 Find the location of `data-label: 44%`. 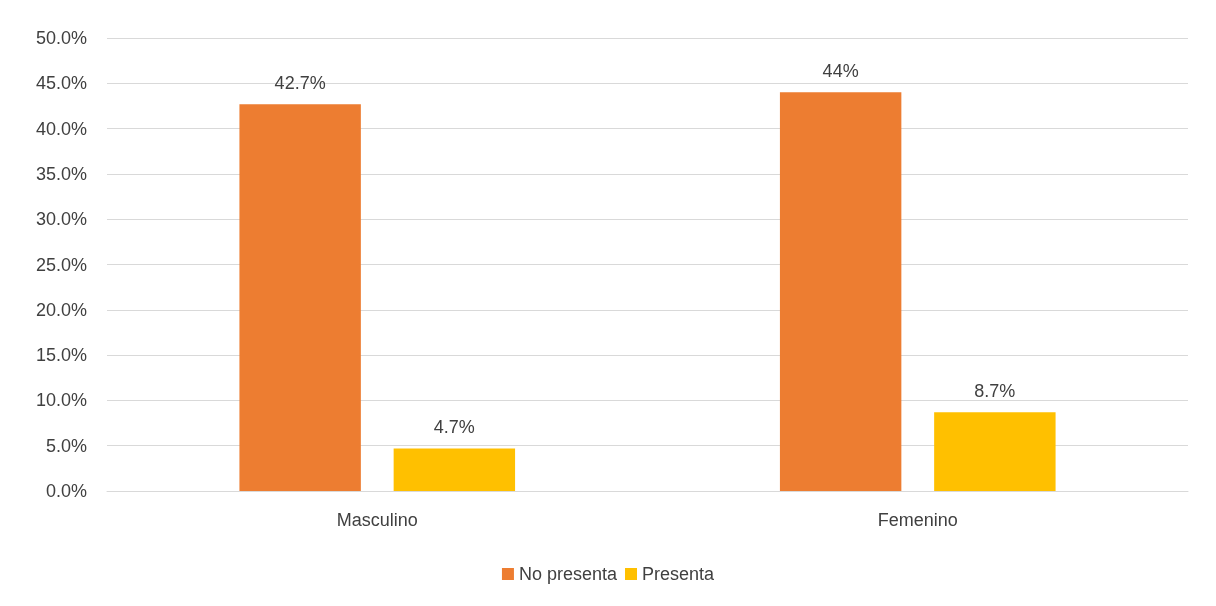

data-label: 44% is located at coordinates (840, 71).